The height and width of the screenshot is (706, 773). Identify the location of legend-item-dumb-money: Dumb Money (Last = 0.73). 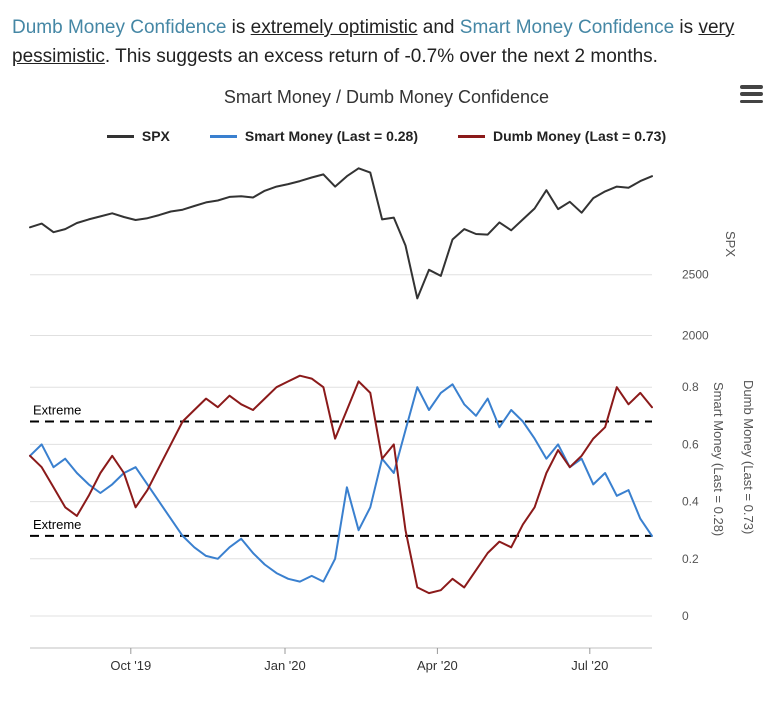
(562, 136).